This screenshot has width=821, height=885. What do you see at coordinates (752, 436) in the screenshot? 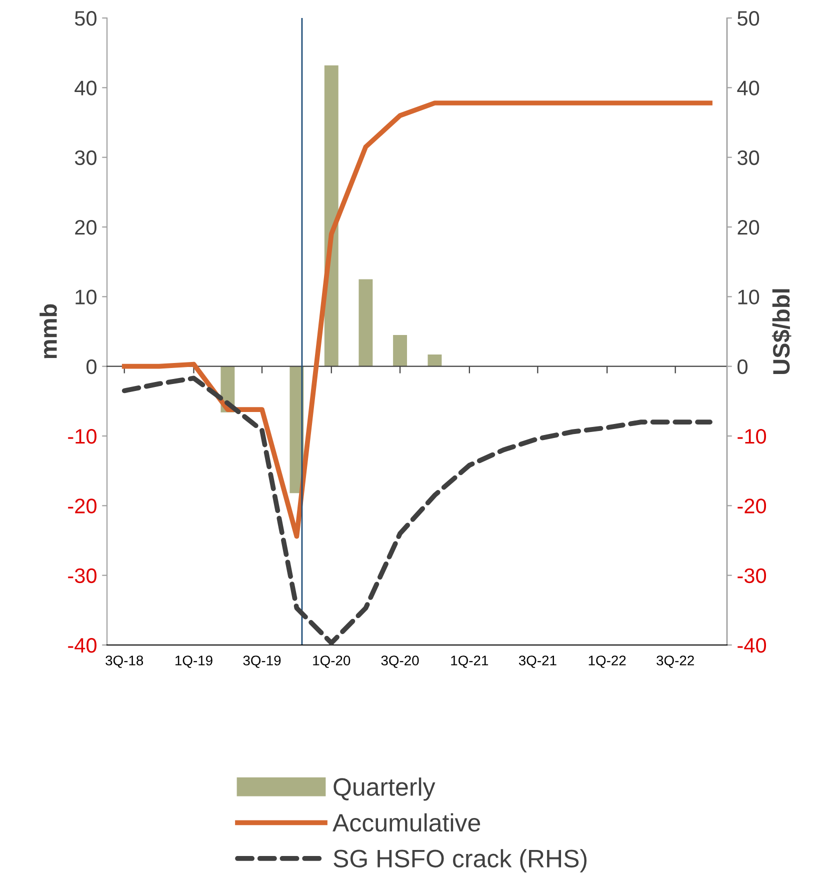
I see `y2-tick-label: -10` at bounding box center [752, 436].